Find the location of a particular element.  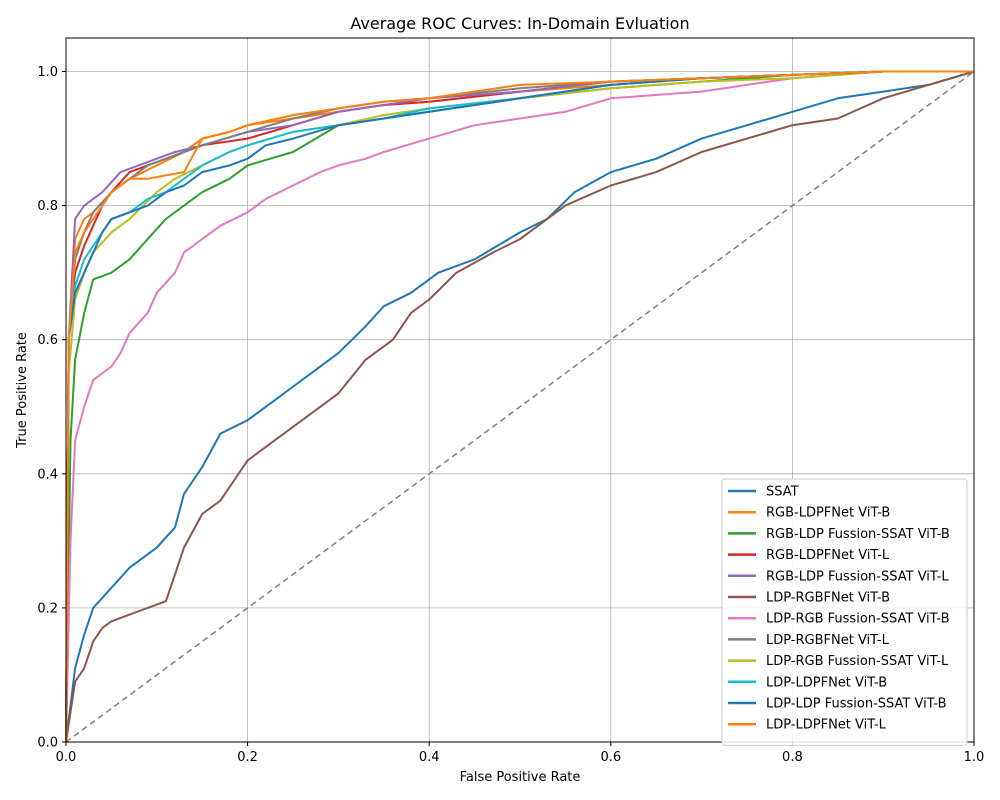

legend-entry: RGB-LDP Fussion-SSAT ViT-B is located at coordinates (858, 534).